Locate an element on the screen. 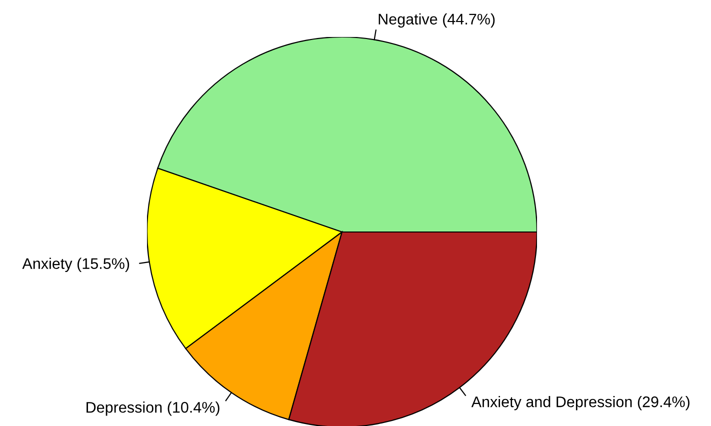 The image size is (711, 426). slice-label: Negative (44.7%) is located at coordinates (436, 20).